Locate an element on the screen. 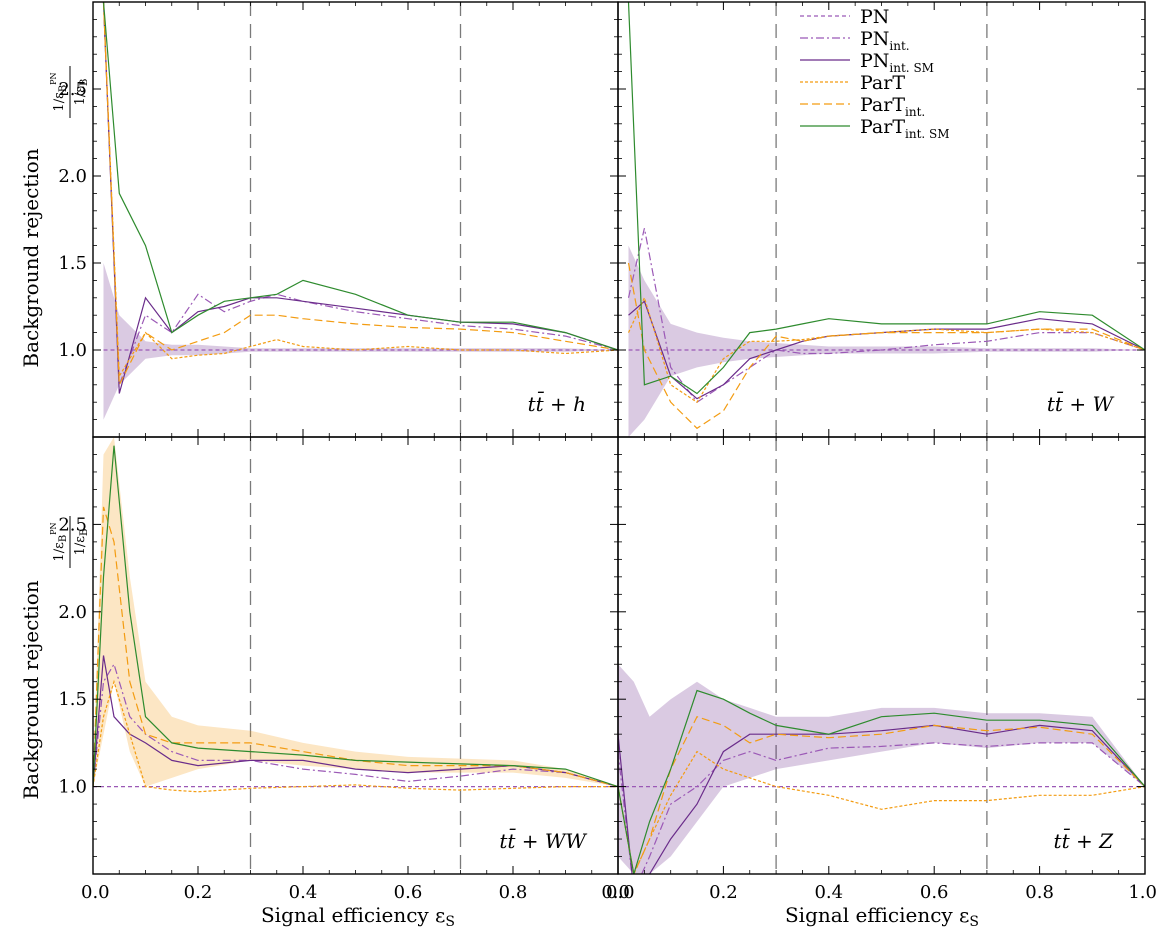 This screenshot has height=934, width=1167. legend-entry-1: PN is located at coordinates (844, 17).